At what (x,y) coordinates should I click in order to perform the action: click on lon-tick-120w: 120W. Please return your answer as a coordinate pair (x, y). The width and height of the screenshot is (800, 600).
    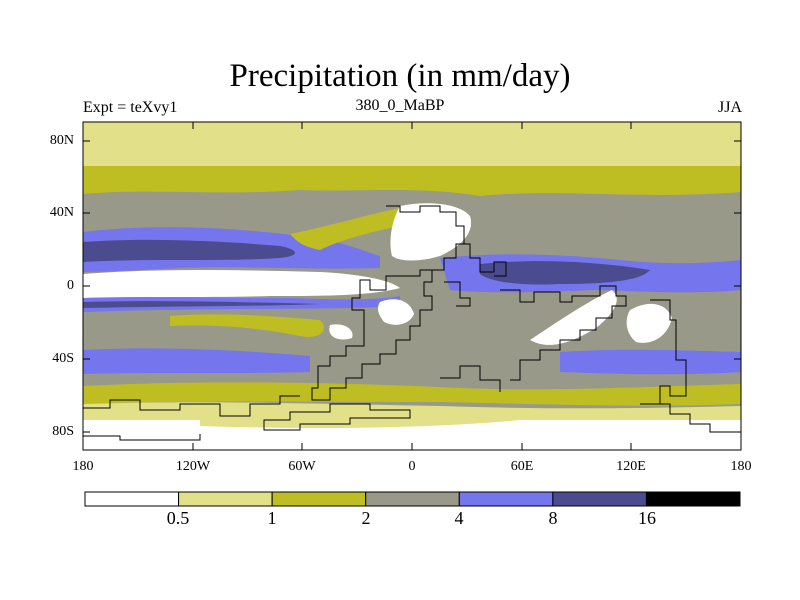
    Looking at the image, I should click on (193, 466).